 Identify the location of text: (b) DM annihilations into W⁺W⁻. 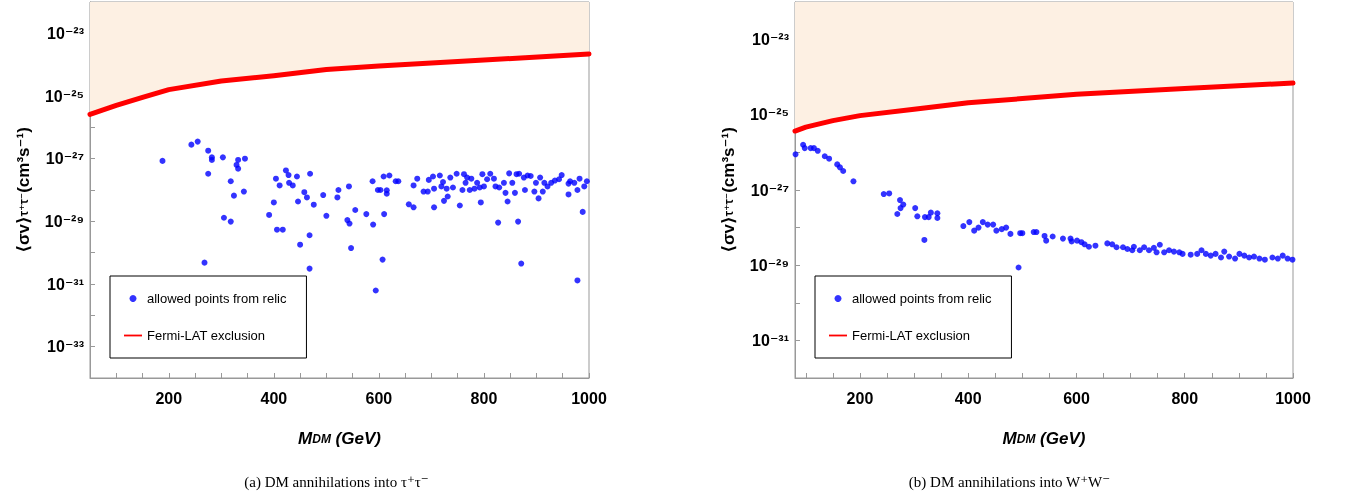
(1009, 482).